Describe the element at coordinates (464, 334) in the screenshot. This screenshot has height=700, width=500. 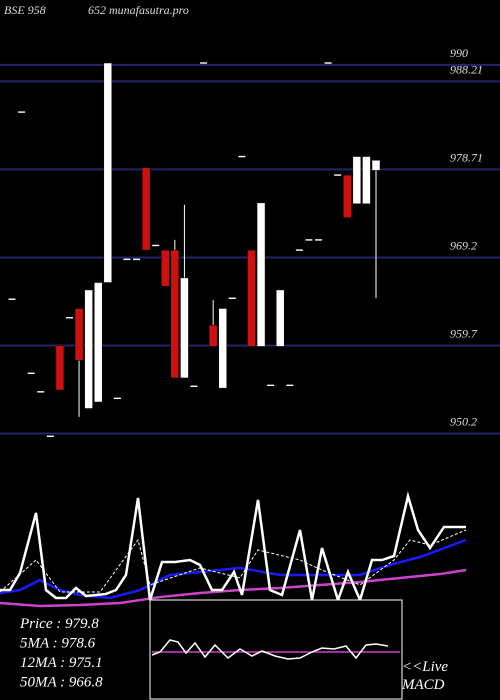
I see `y-tick-label: 959.7` at that location.